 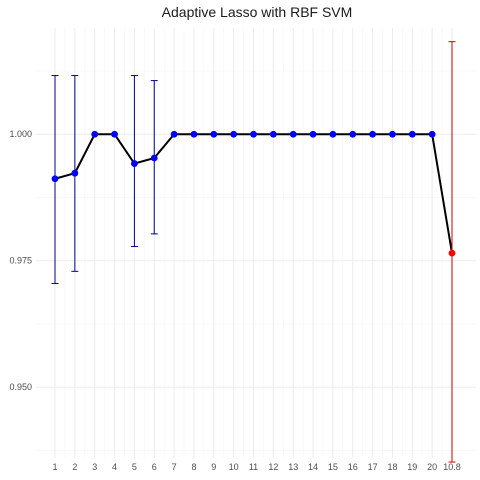 I want to click on y-tick-label: 0.975, so click(x=20, y=261).